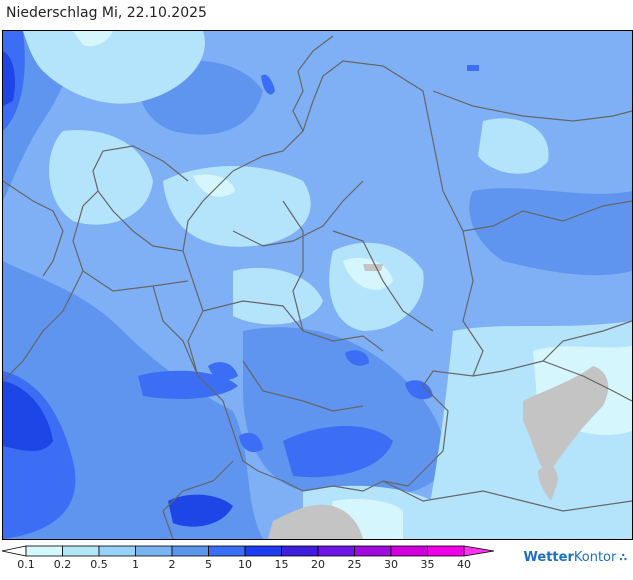 Image resolution: width=633 pixels, height=580 pixels. I want to click on precip-cell-hesse, so click(223, 371).